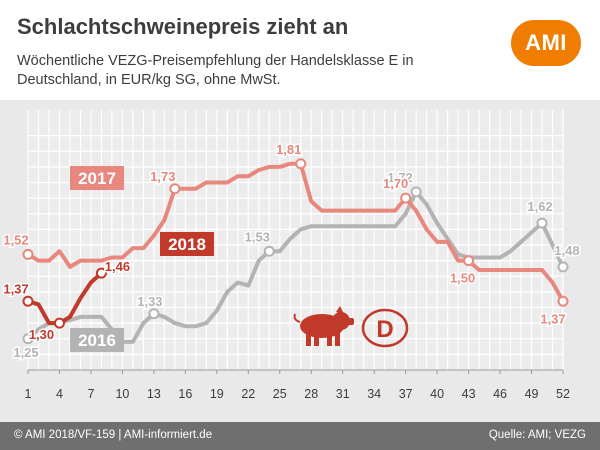 The width and height of the screenshot is (600, 450). I want to click on data-label-2017: 1,81, so click(288, 149).